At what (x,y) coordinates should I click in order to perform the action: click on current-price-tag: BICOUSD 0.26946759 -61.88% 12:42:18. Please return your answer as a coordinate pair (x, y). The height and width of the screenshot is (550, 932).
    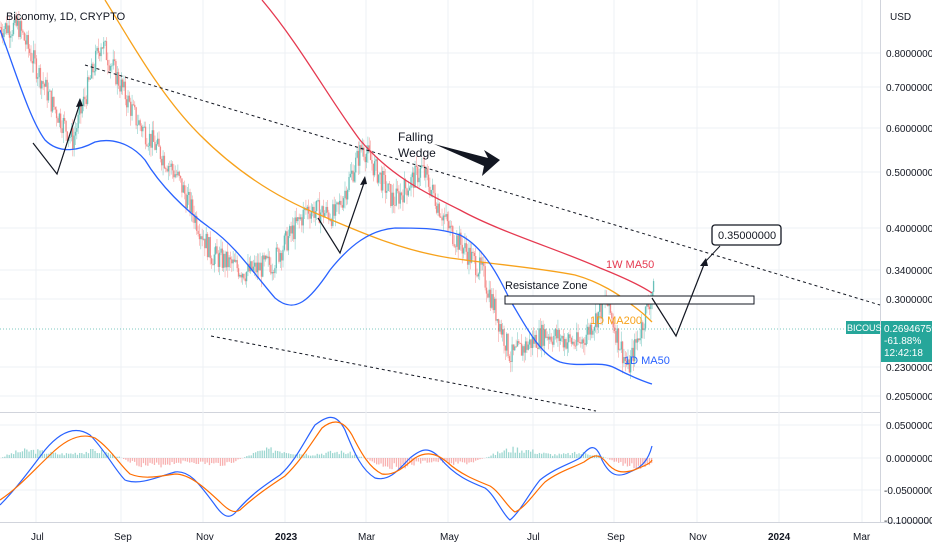
    Looking at the image, I should click on (889, 341).